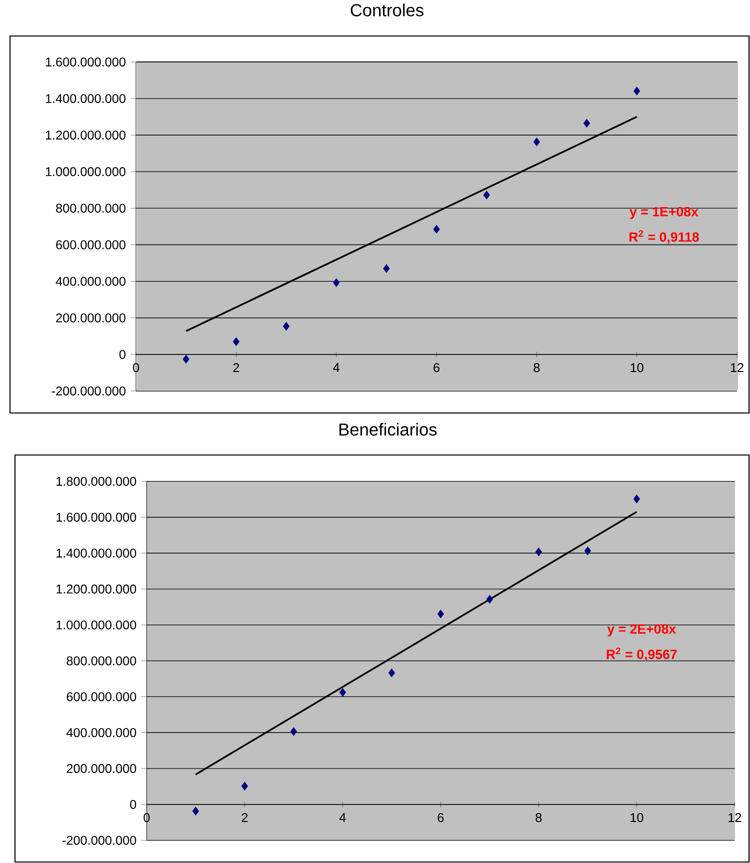 This screenshot has width=750, height=863. Describe the element at coordinates (96, 481) in the screenshot. I see `y-tick-label: 1.800.000.000` at that location.